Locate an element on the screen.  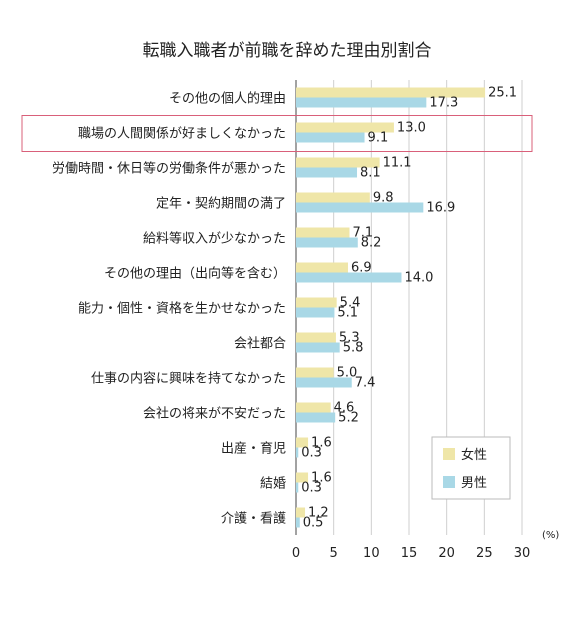
chart-title: 転職入職者が前職を辞めた理由別割合 is located at coordinates (287, 51).